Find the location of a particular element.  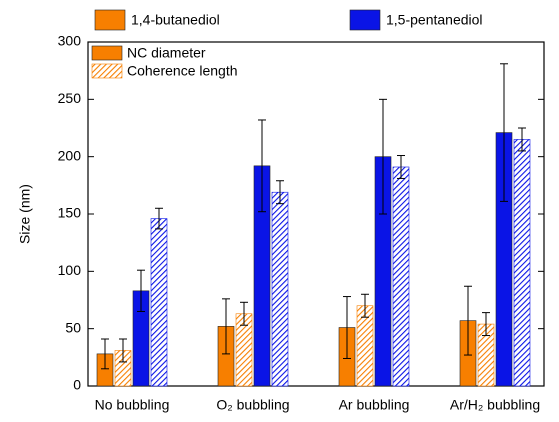

y-tick-label: 250 is located at coordinates (70, 98).